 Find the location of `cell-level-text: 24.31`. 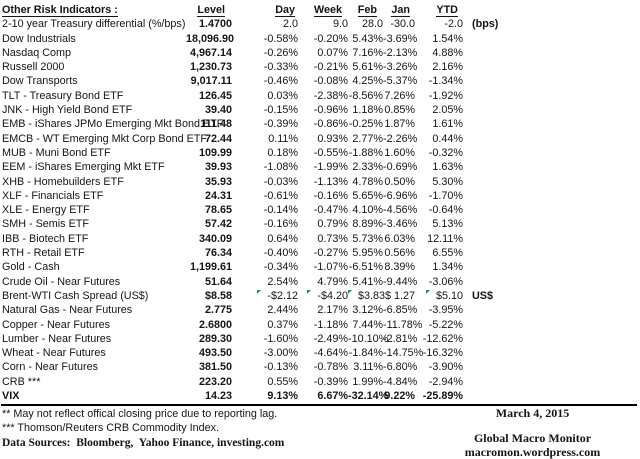

cell-level-text: 24.31 is located at coordinates (218, 195).